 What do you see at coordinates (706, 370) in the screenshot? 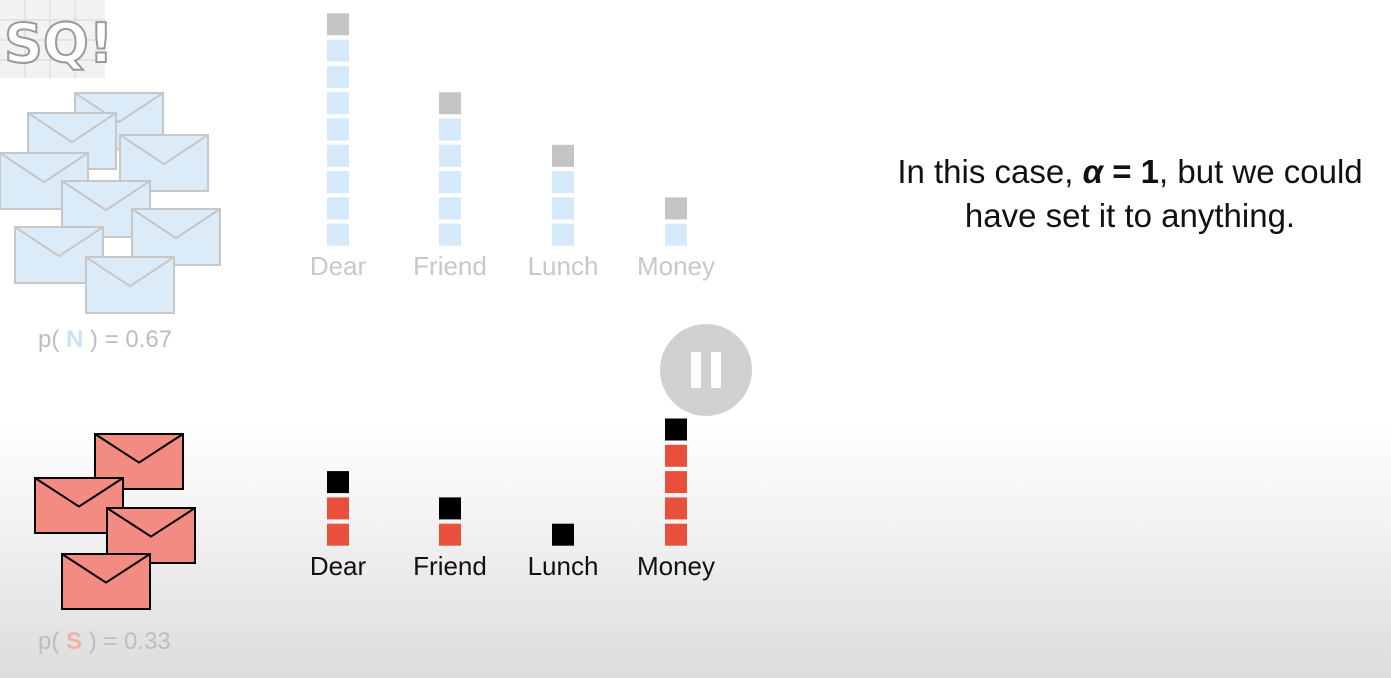
I see `pause-button` at bounding box center [706, 370].